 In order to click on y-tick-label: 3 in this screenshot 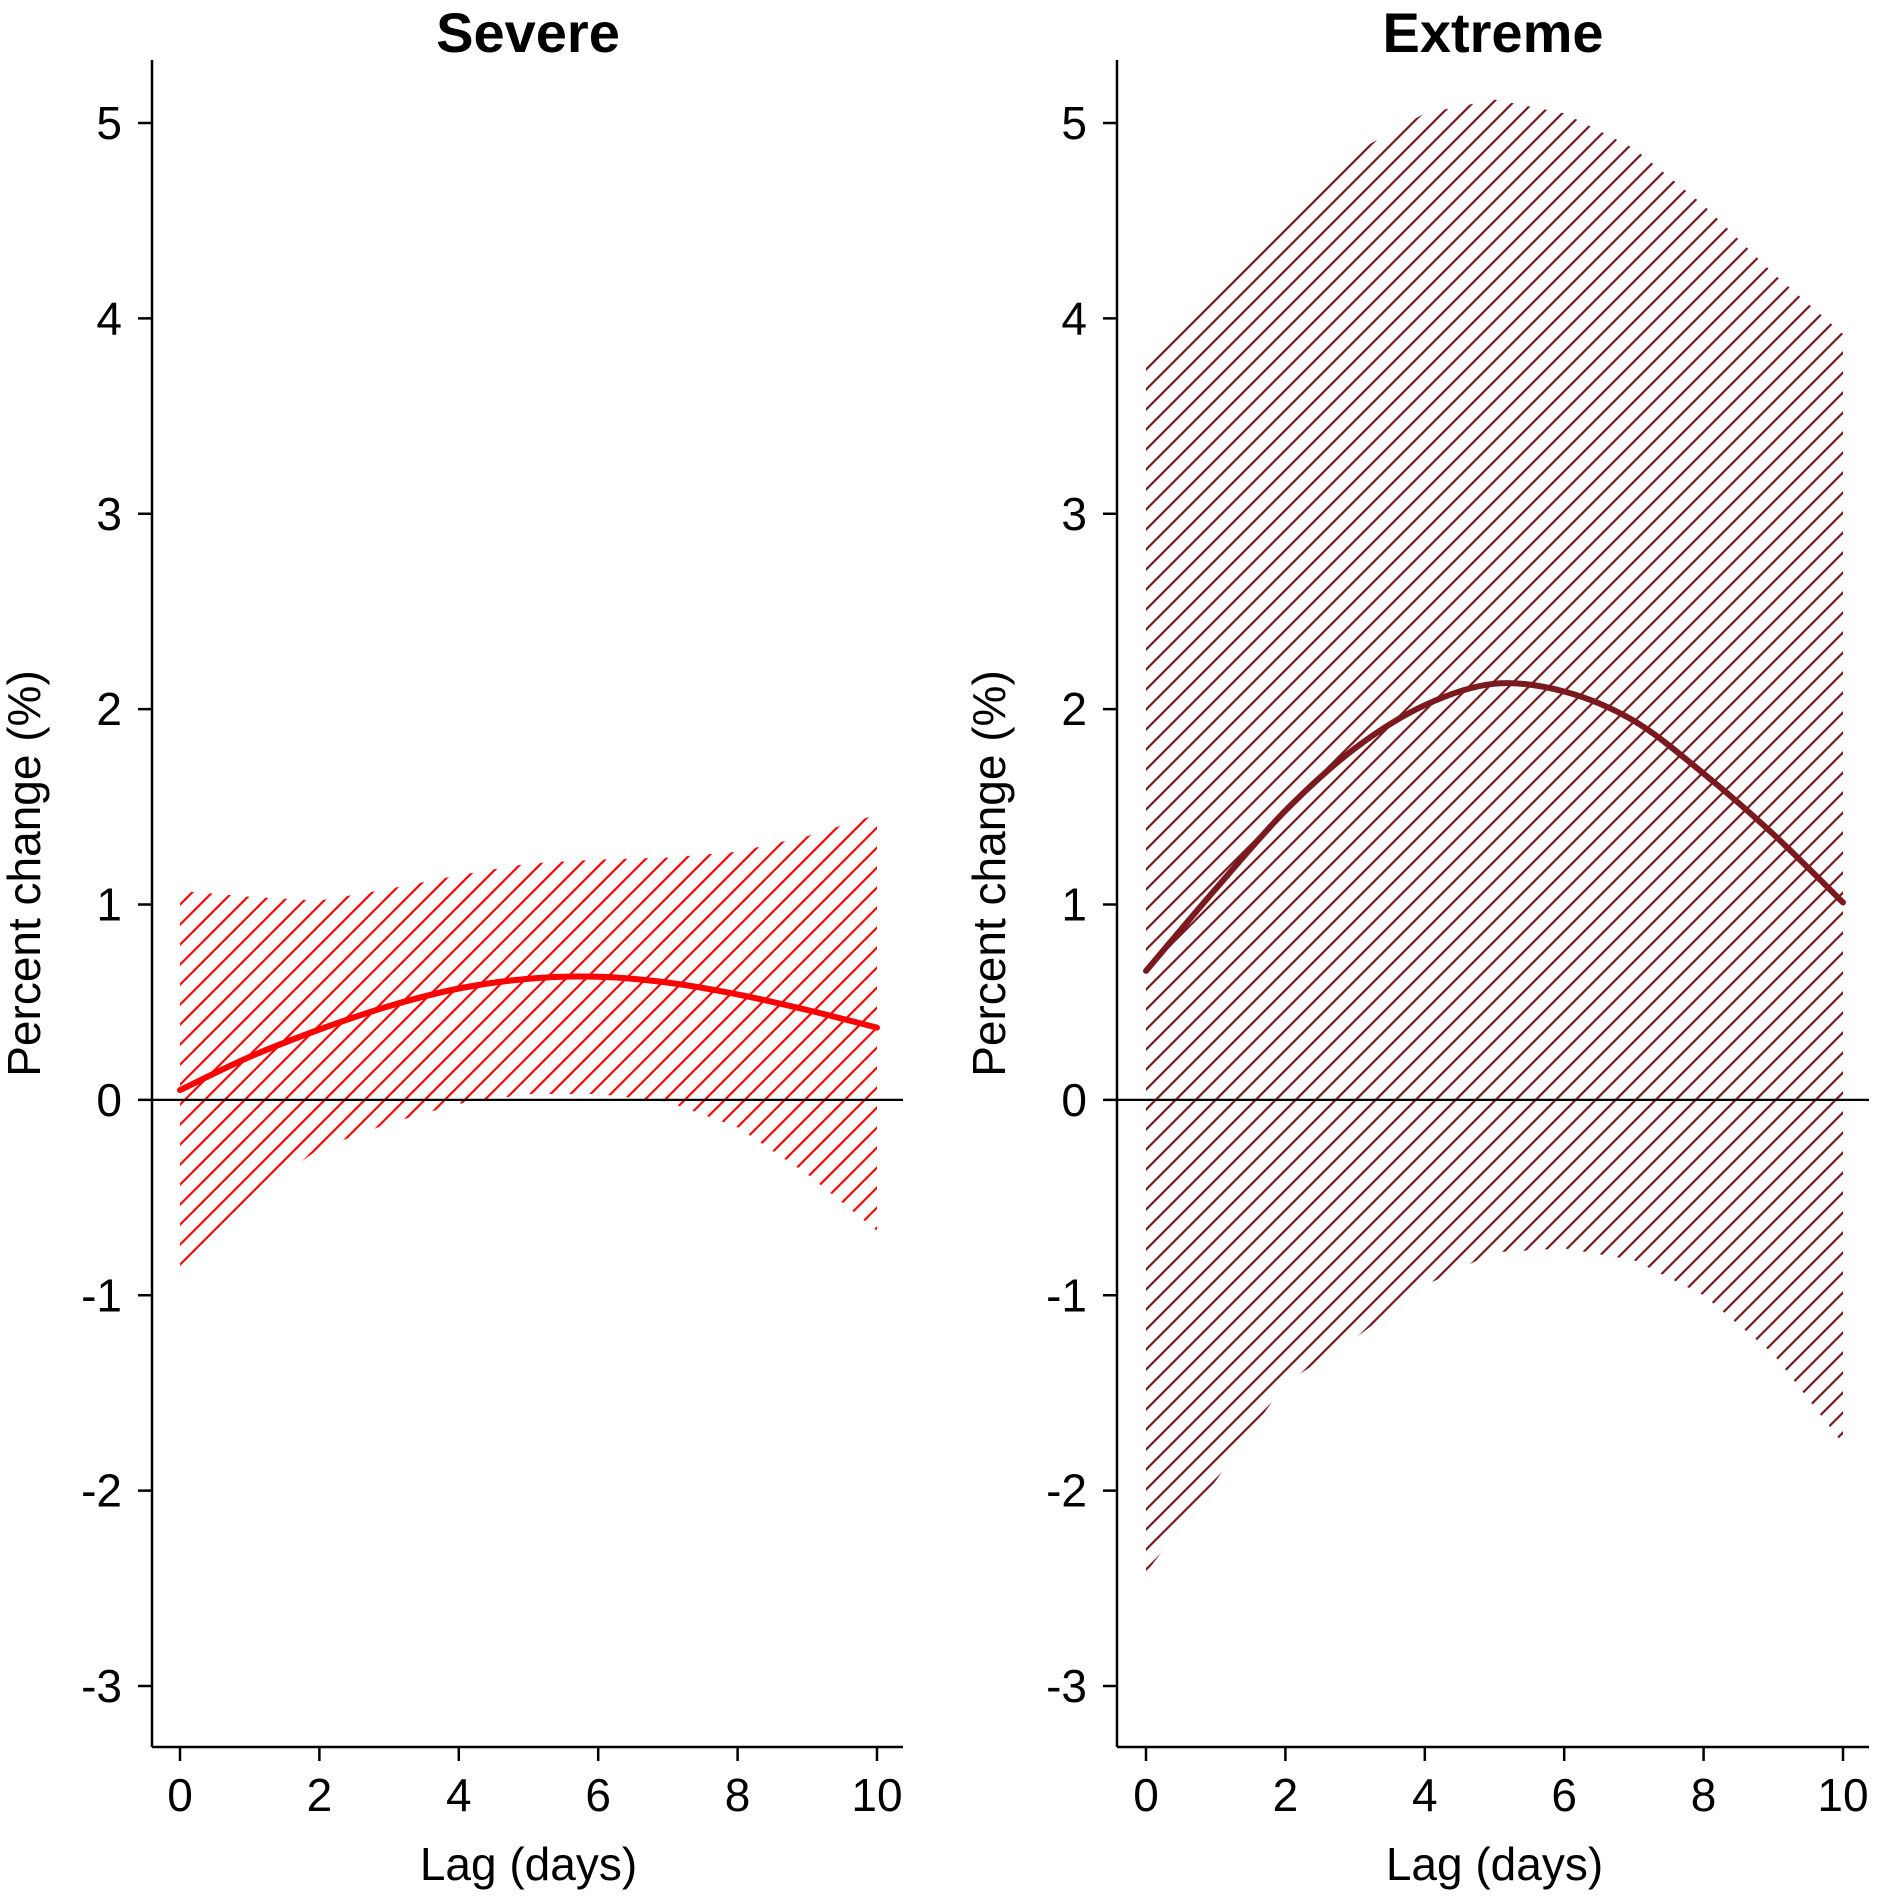, I will do `click(109, 514)`.